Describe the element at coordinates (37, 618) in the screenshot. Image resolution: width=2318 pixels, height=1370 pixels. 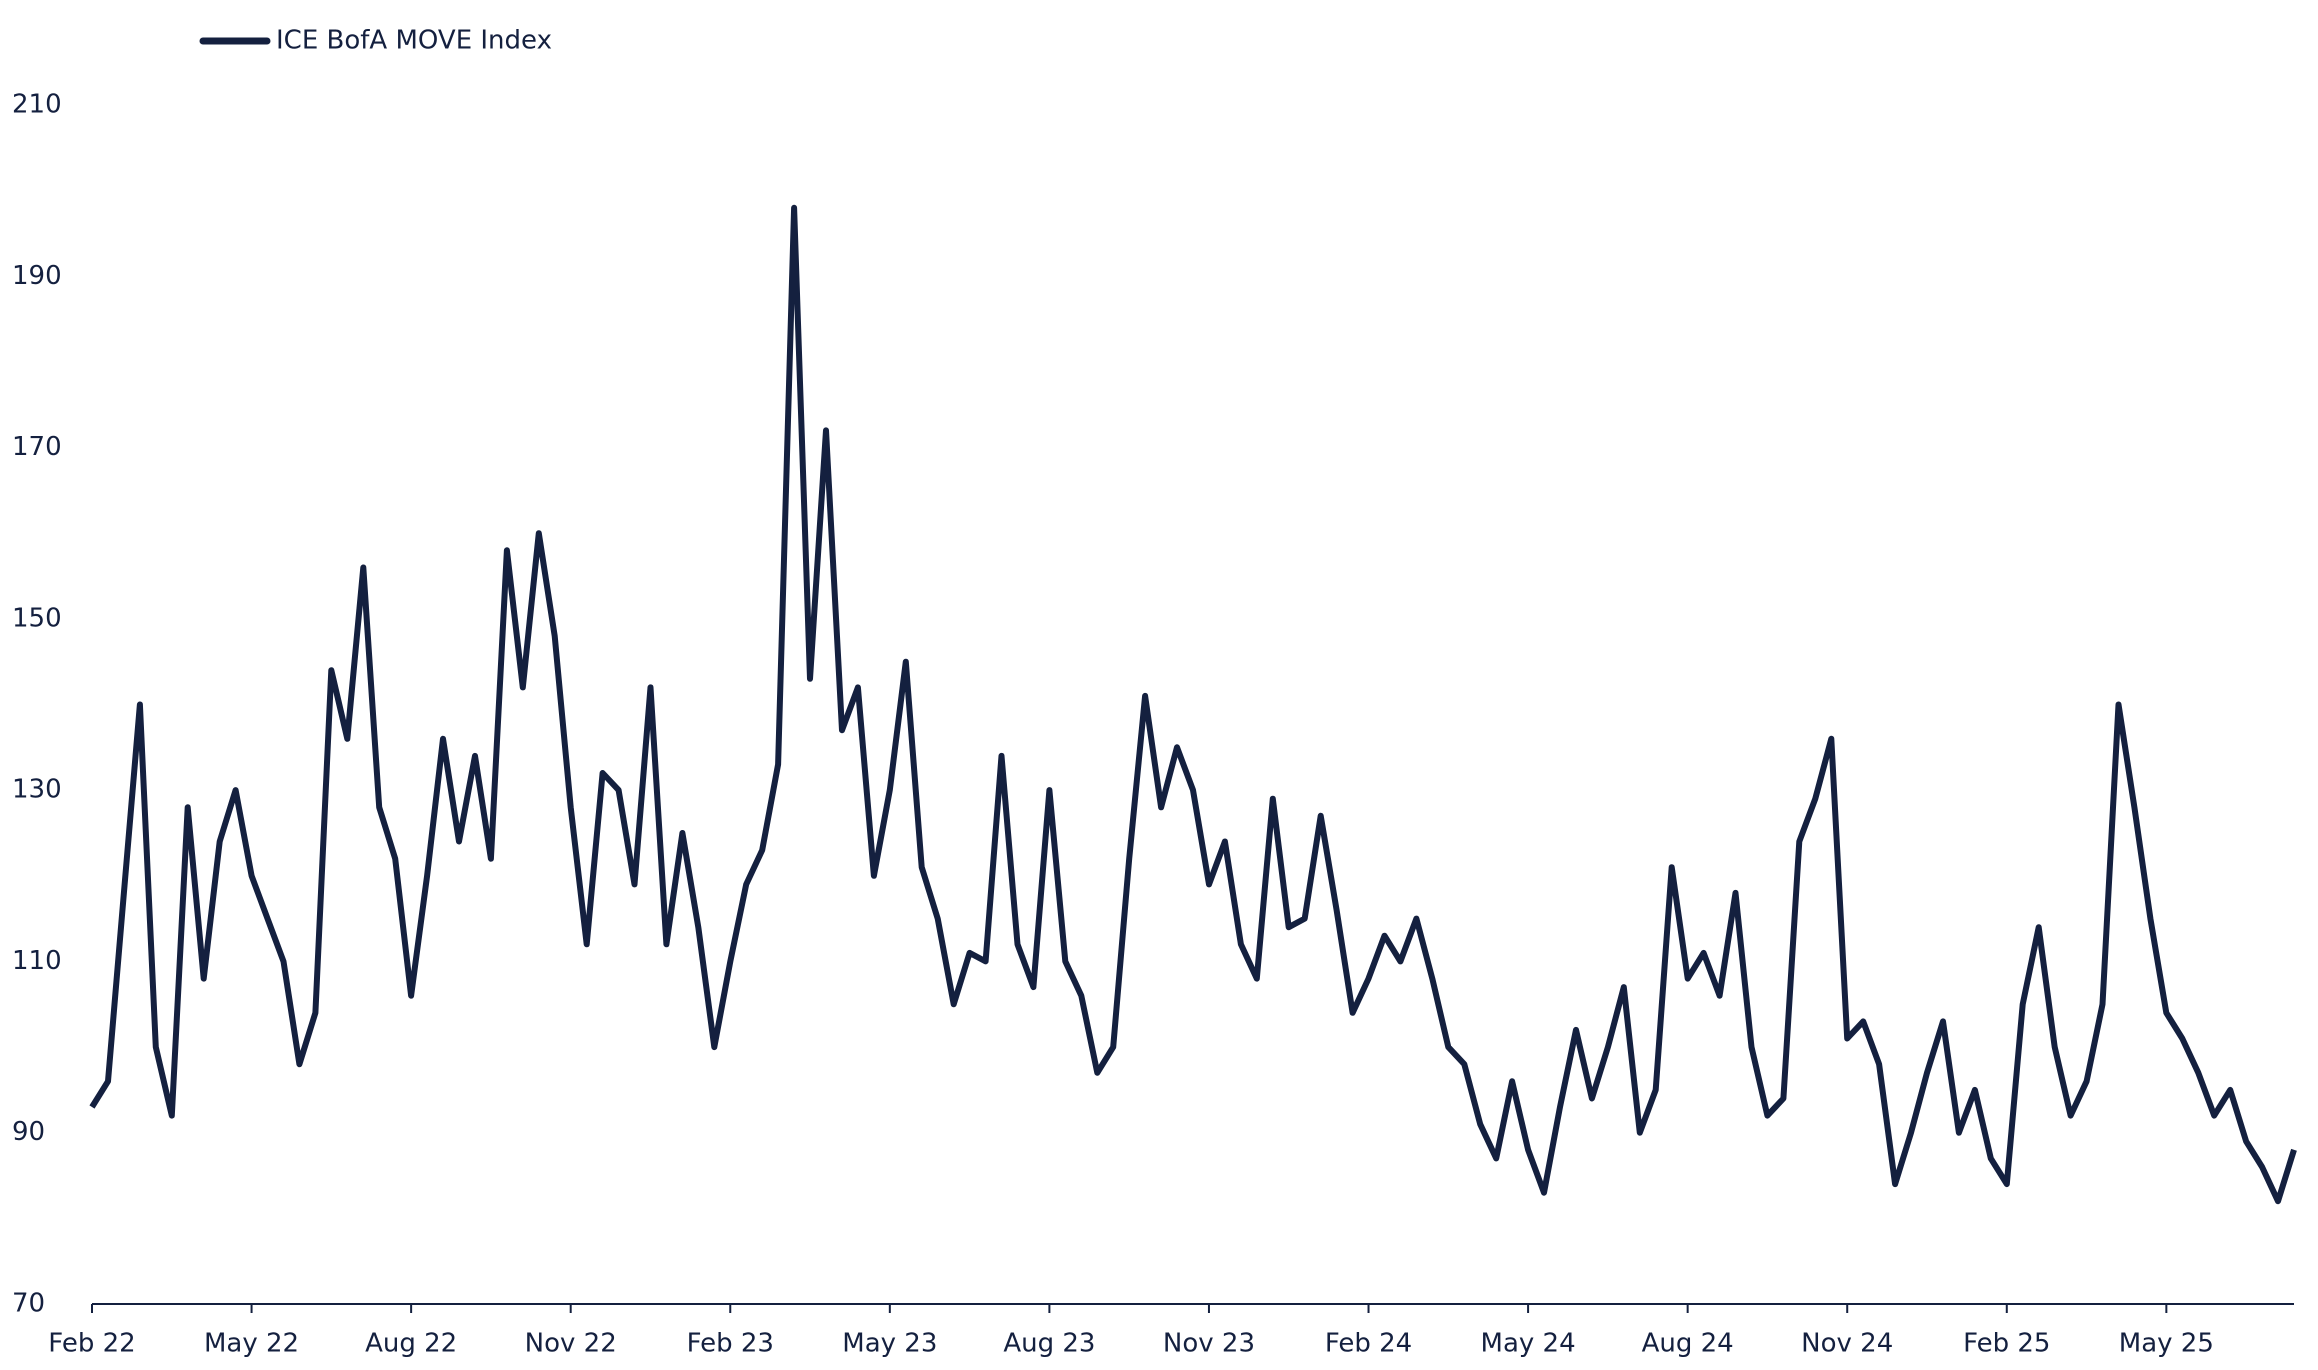
I see `y-tick-label: 150` at that location.